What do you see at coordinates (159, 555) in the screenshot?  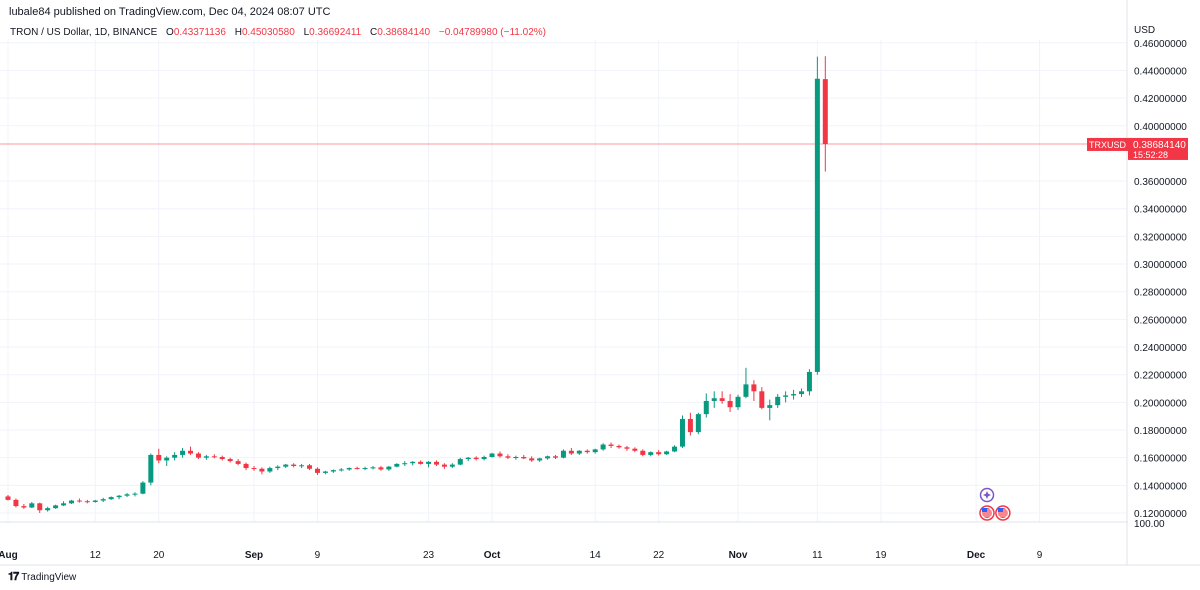 I see `time-tick-label: 20` at bounding box center [159, 555].